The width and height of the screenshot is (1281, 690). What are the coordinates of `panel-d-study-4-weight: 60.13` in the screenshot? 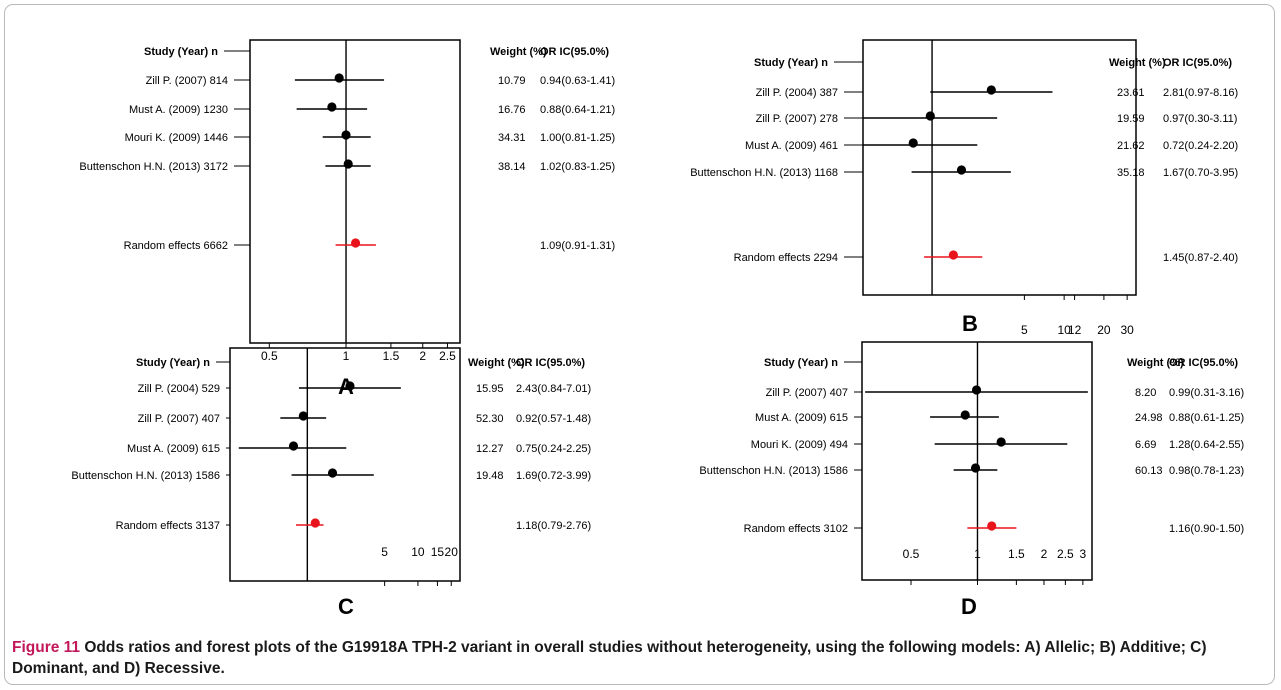 It's located at (1149, 471).